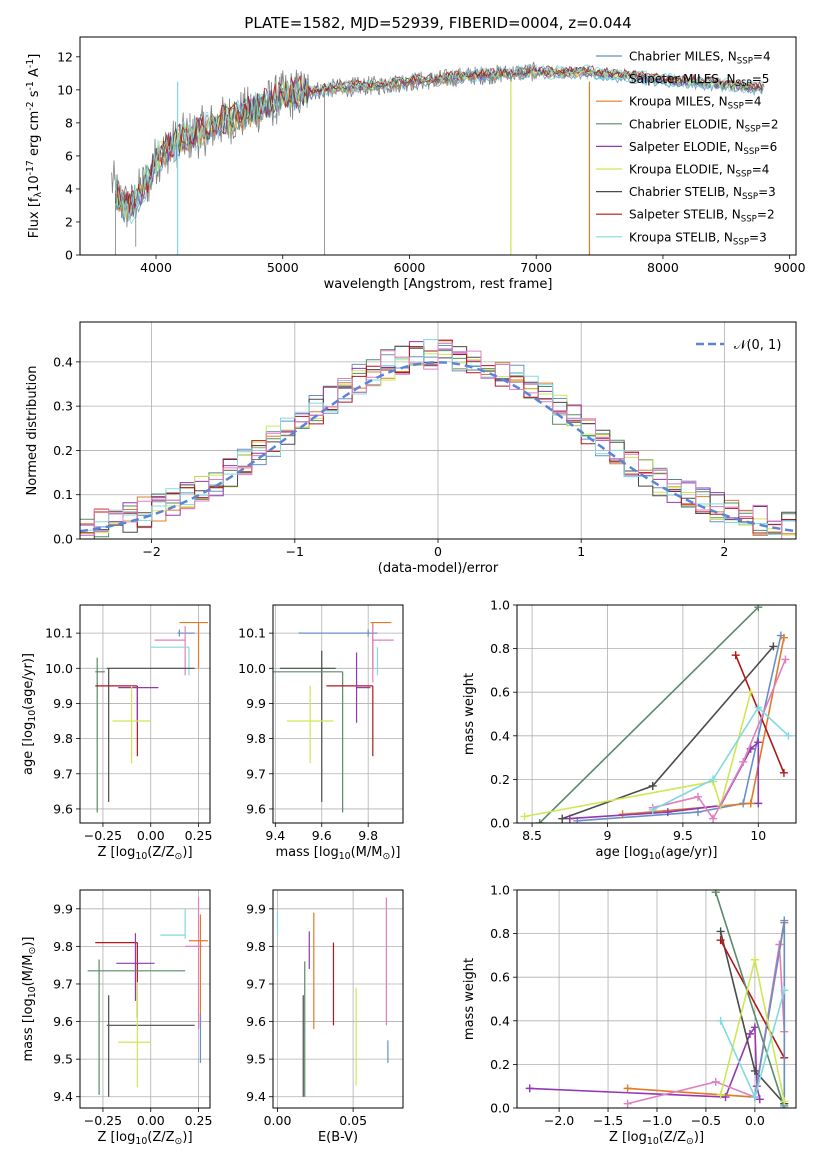 This screenshot has height=1170, width=819. I want to click on x-tick-label: −1, so click(295, 551).